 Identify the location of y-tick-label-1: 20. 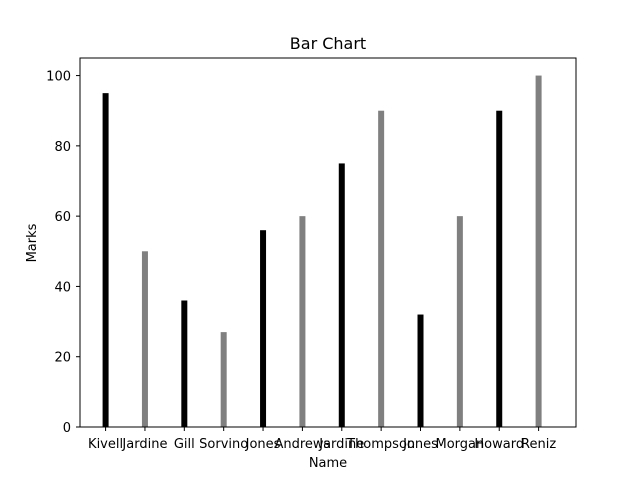
(62, 358).